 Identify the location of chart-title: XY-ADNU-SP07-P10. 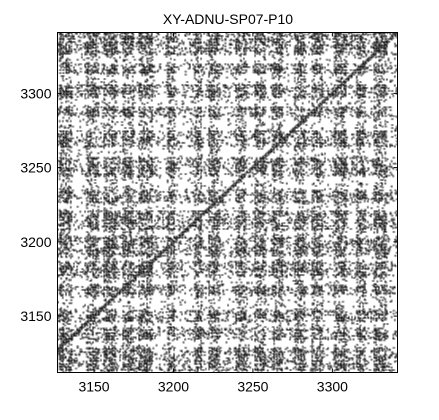
(228, 19).